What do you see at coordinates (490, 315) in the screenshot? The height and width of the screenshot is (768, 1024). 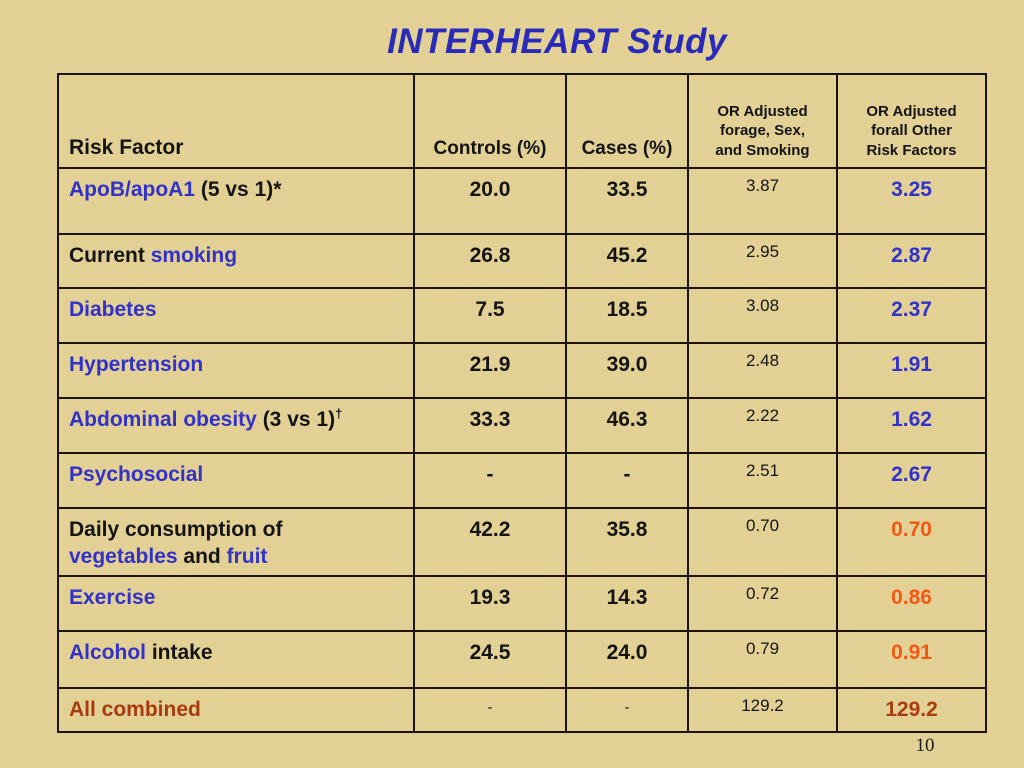 I see `controls-value-cell: 7.5` at bounding box center [490, 315].